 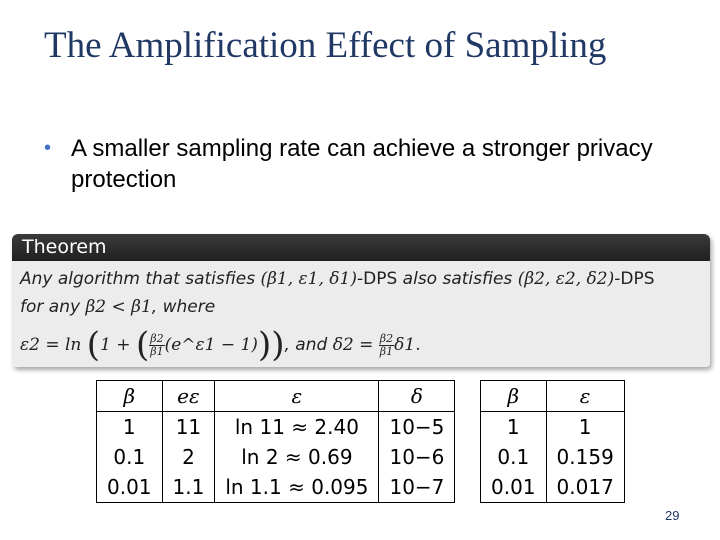 I want to click on theorem-math: δ1., so click(x=407, y=345).